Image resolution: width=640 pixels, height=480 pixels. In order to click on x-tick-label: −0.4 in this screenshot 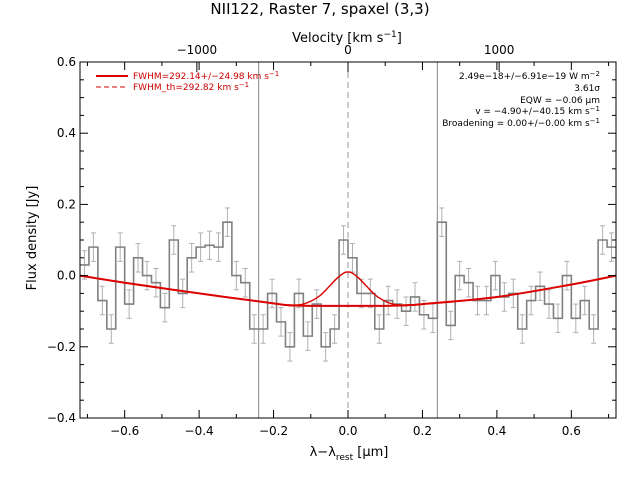, I will do `click(199, 431)`.